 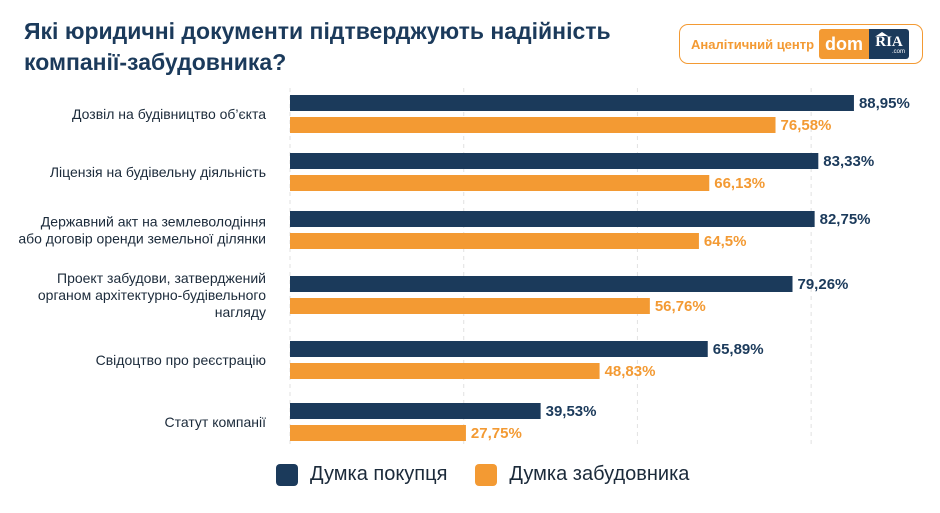 I want to click on value-label-developer: 66,13%, so click(x=739, y=183).